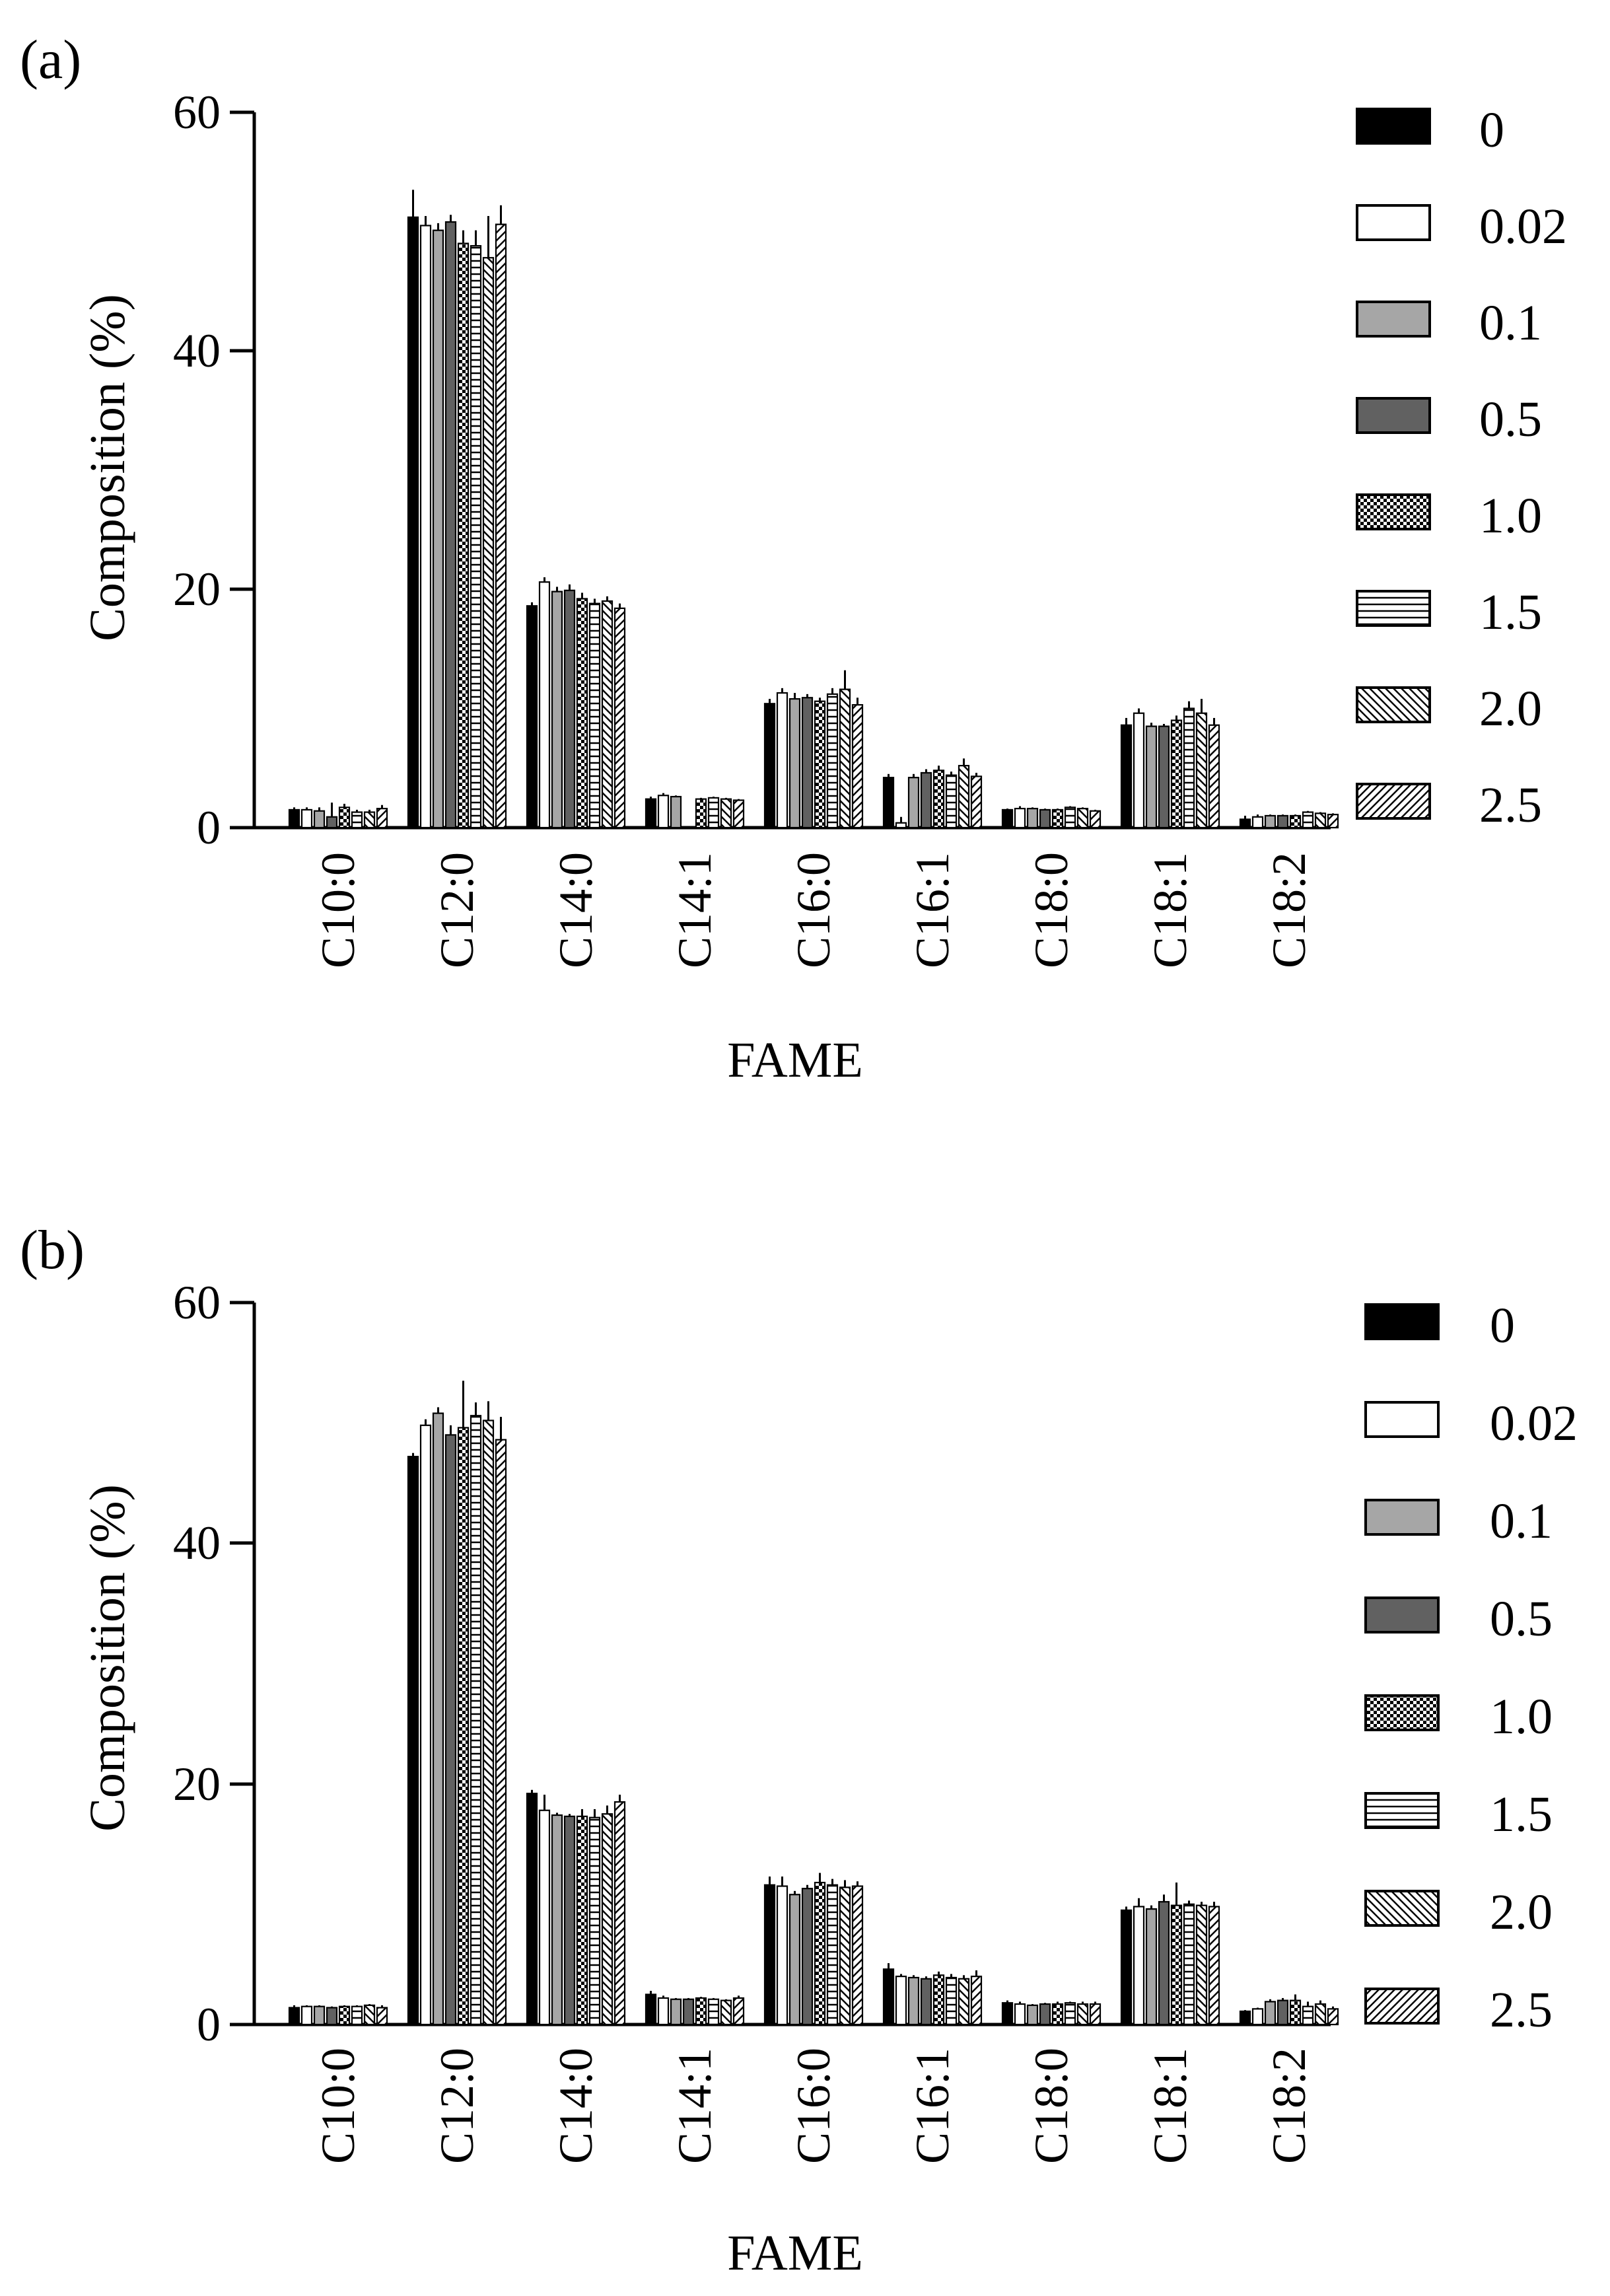 Image resolution: width=1610 pixels, height=2296 pixels. Describe the element at coordinates (951, 801) in the screenshot. I see `bar-C16-1-s5` at that location.